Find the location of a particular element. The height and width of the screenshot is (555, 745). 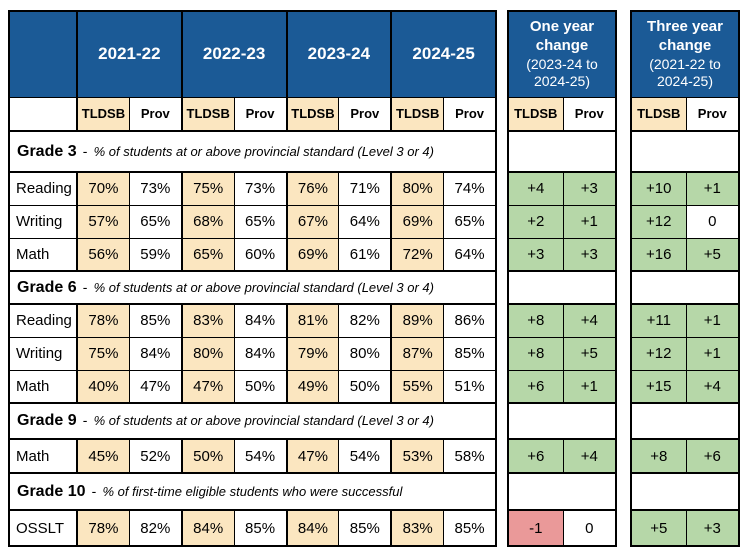

table-row: +8 +4 is located at coordinates (562, 320).